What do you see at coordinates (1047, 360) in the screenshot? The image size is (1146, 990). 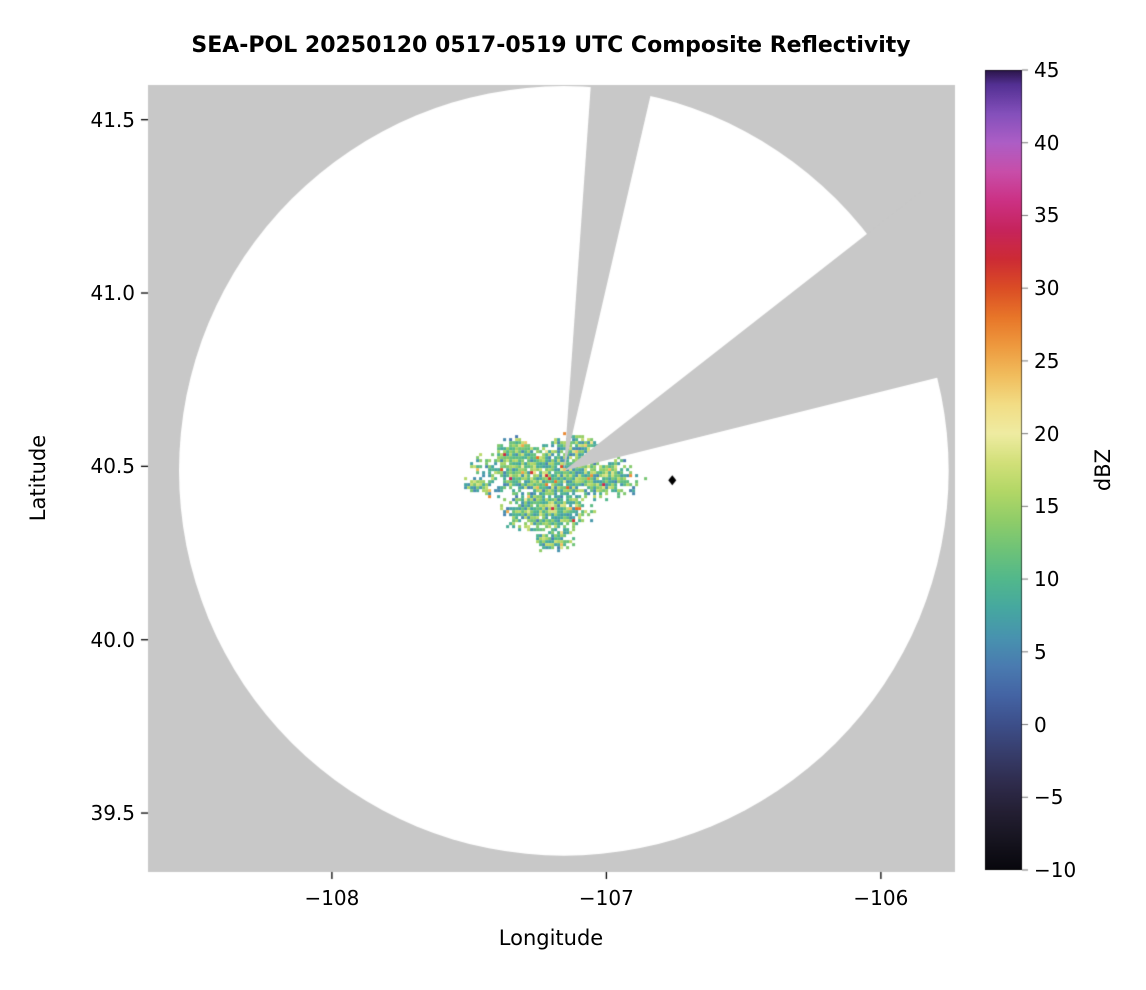 I see `colorbar-tick-label: 25` at bounding box center [1047, 360].